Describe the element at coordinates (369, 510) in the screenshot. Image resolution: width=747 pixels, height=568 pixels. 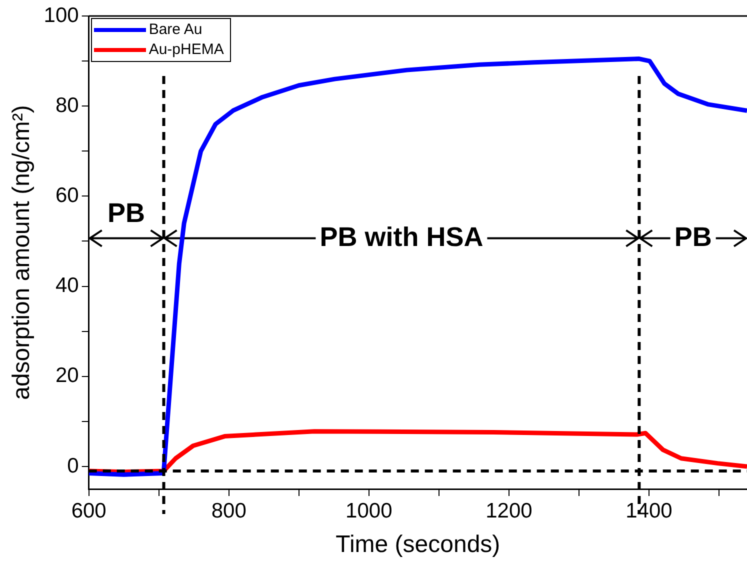
I see `x-tick-label: 1000` at that location.